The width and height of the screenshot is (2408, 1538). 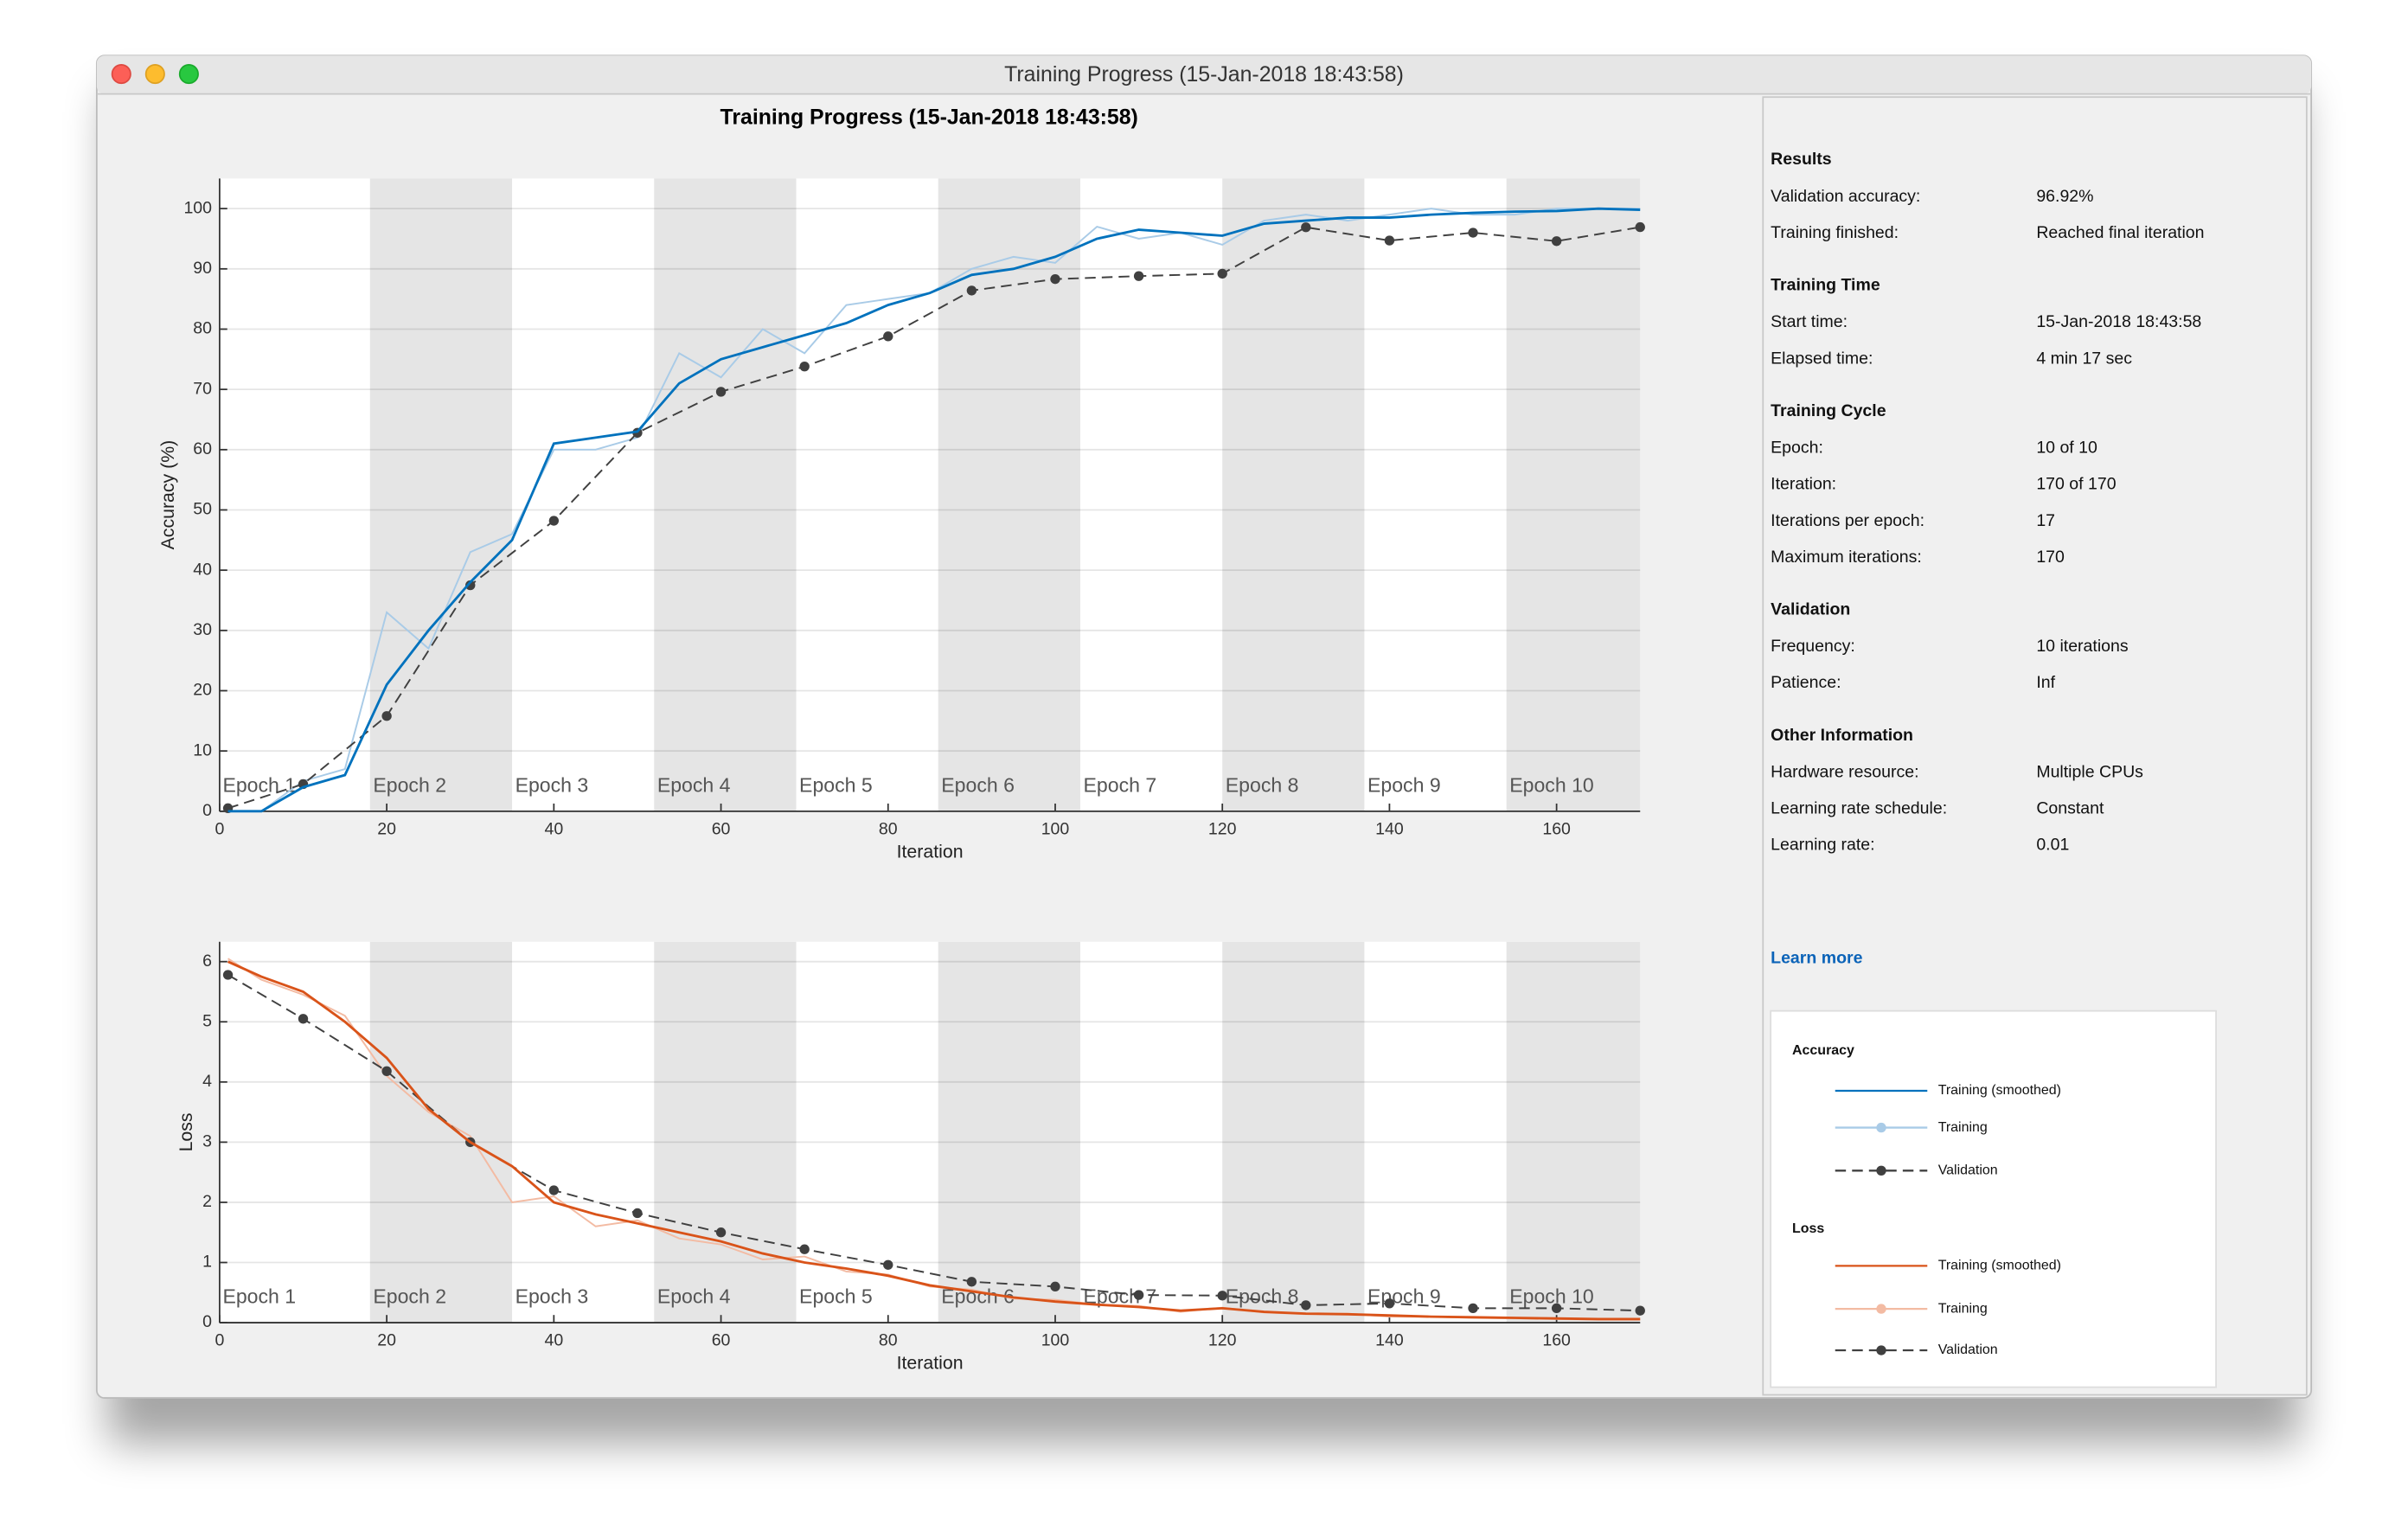 I want to click on x-tick-label: 100, so click(x=1055, y=829).